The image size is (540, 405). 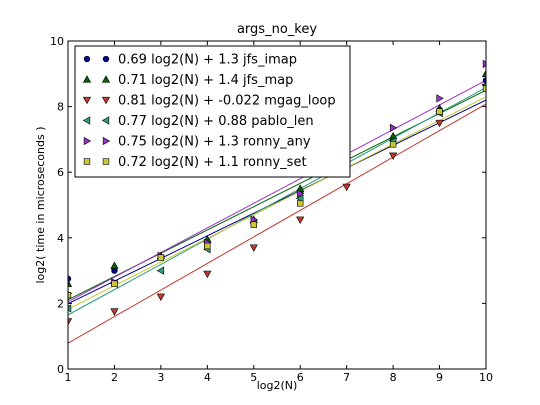 What do you see at coordinates (60, 107) in the screenshot?
I see `y-tick-label: 8` at bounding box center [60, 107].